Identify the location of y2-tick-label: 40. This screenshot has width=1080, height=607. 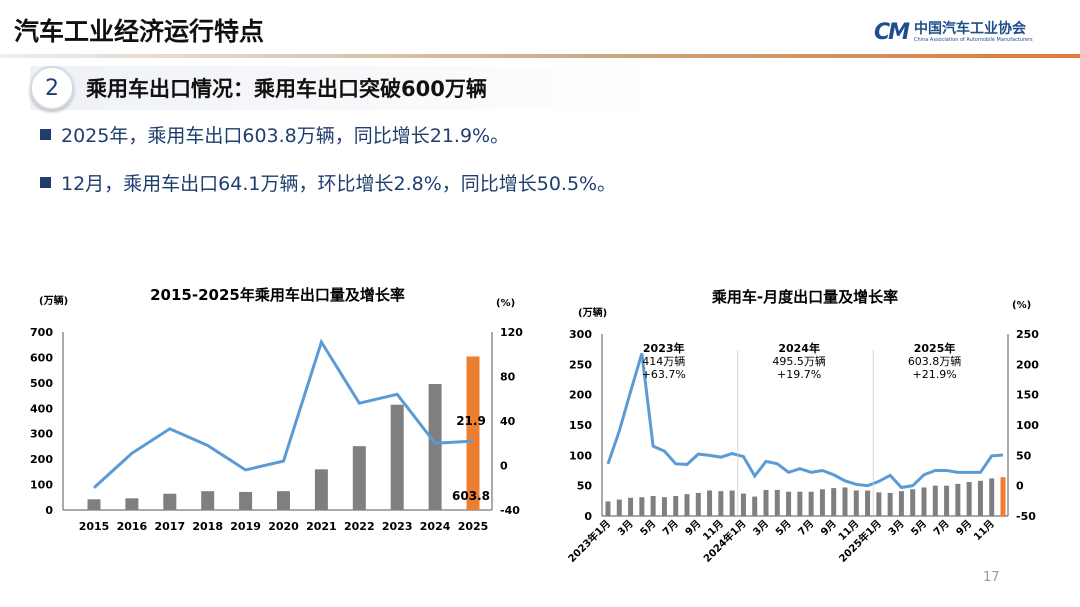
(508, 421).